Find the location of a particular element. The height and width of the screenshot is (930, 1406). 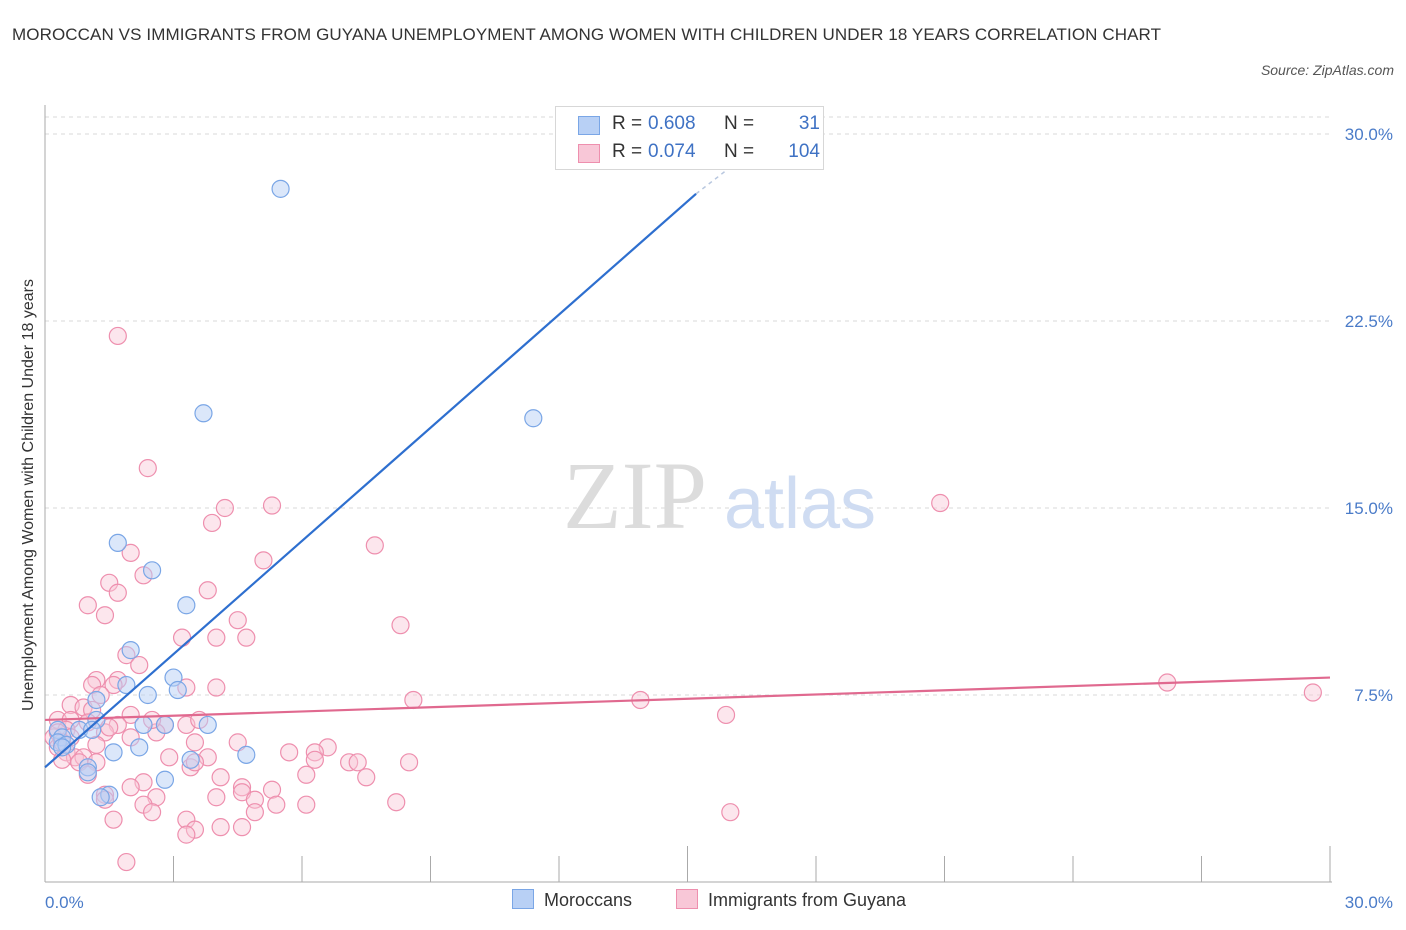

legend-item-guyana: Immigrants from Guyana is located at coordinates (791, 900).